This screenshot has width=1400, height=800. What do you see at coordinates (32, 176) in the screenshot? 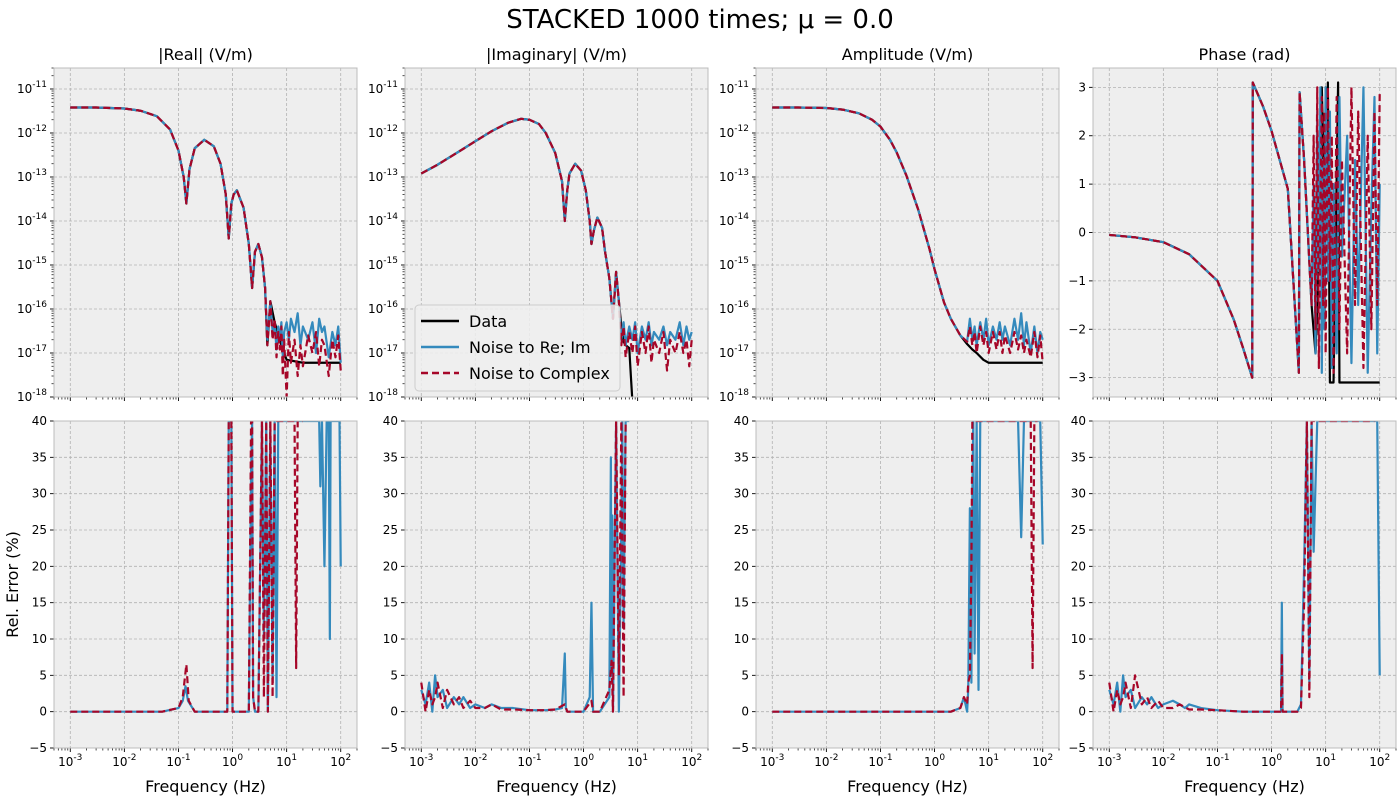
I see `y-tick-label: 10-13` at bounding box center [32, 176].